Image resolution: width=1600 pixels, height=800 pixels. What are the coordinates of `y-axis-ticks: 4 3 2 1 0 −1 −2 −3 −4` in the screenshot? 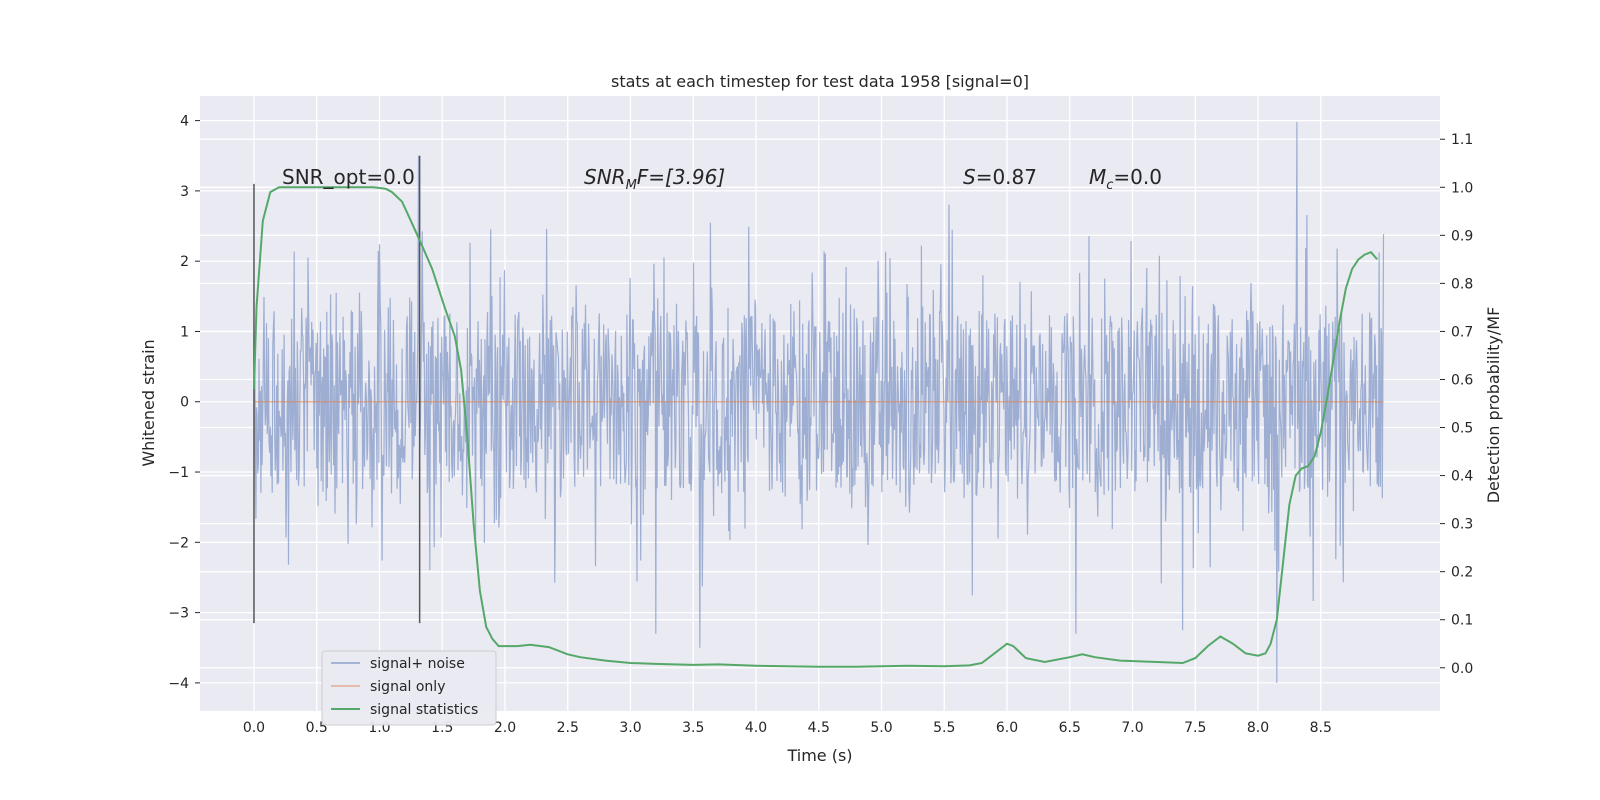 It's located at (184, 403).